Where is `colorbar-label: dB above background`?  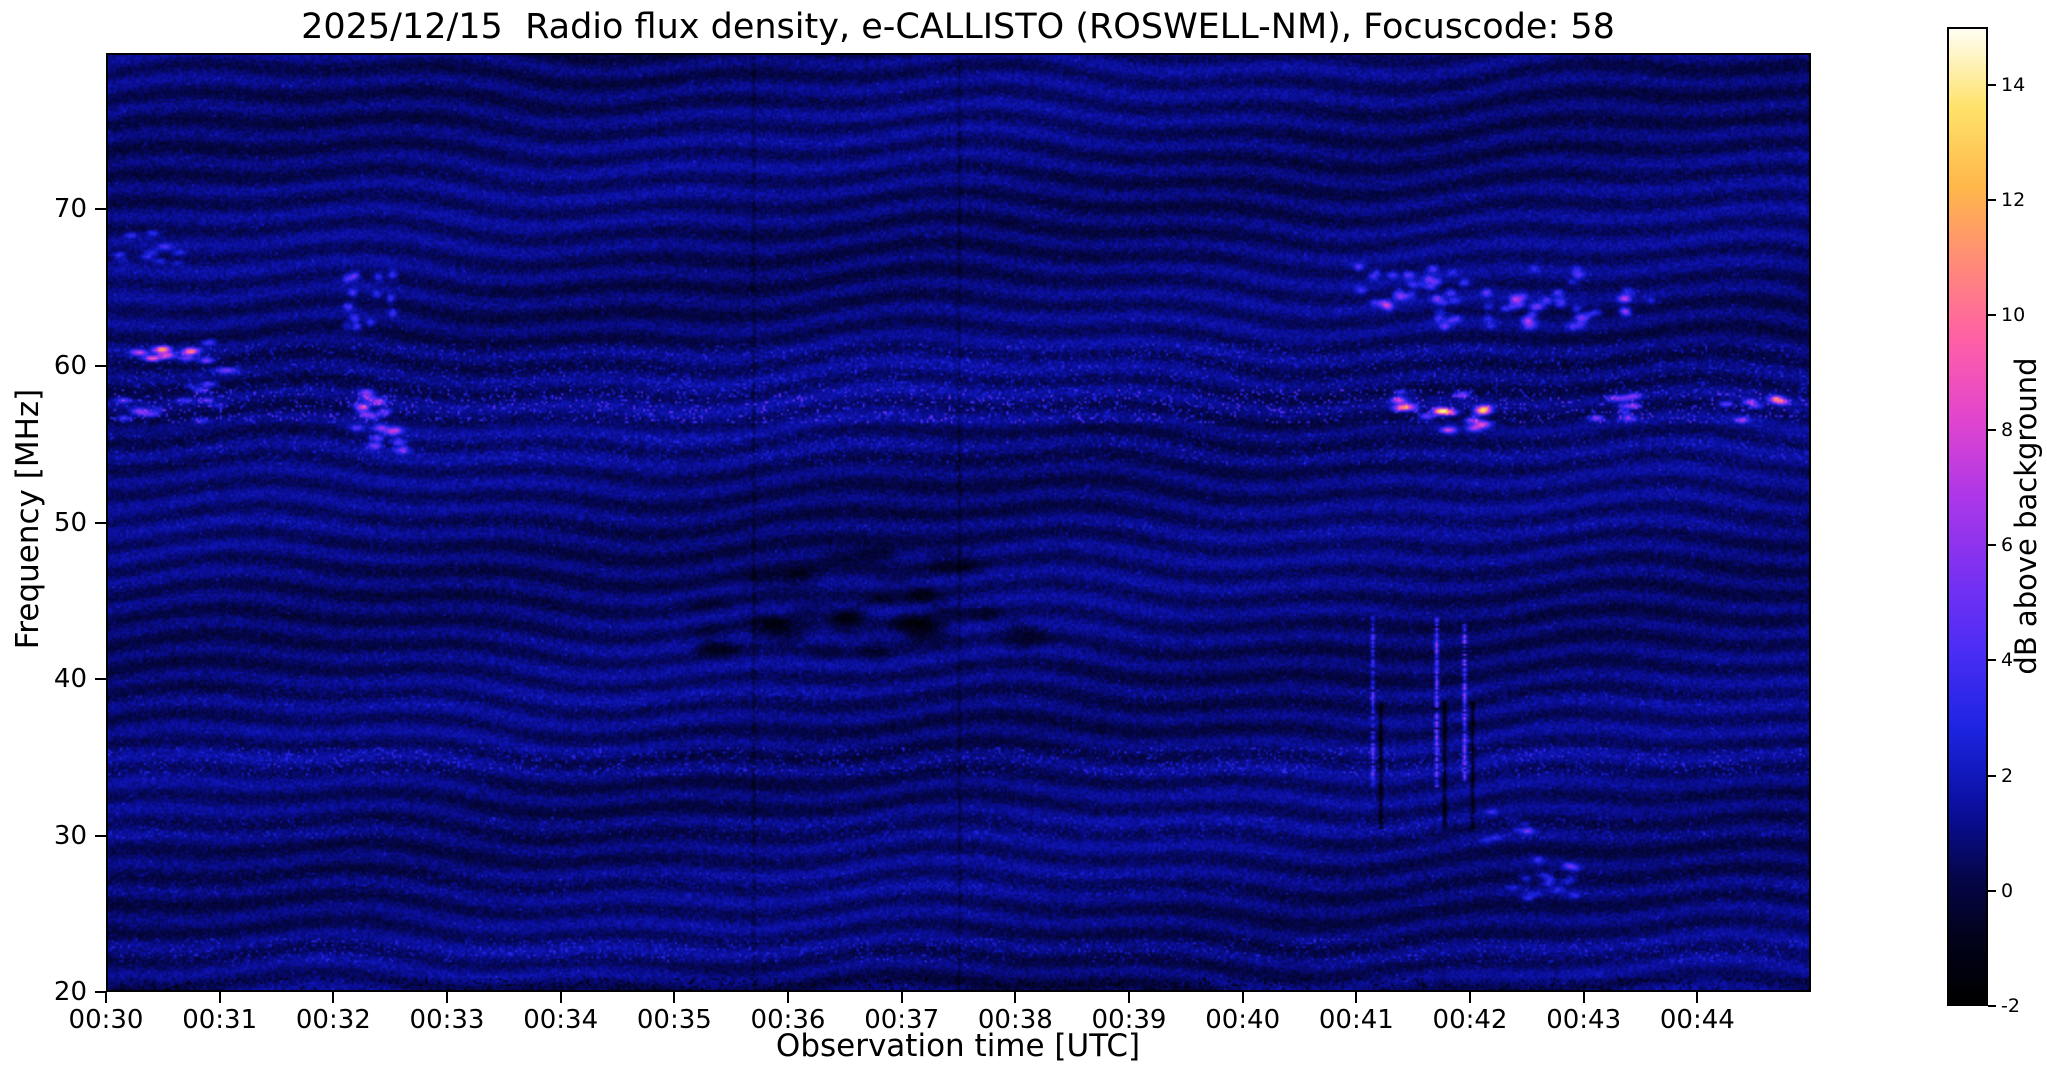 colorbar-label: dB above background is located at coordinates (2026, 516).